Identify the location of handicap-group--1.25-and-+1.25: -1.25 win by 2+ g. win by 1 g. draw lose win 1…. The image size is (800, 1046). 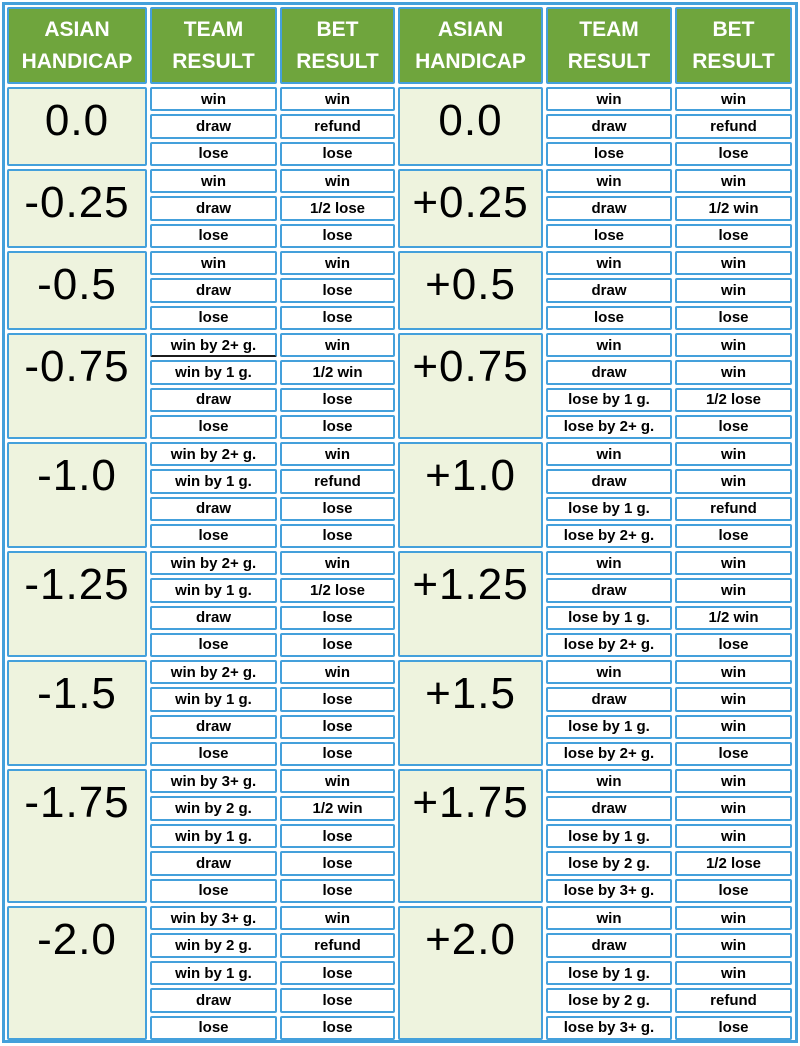
(400, 604).